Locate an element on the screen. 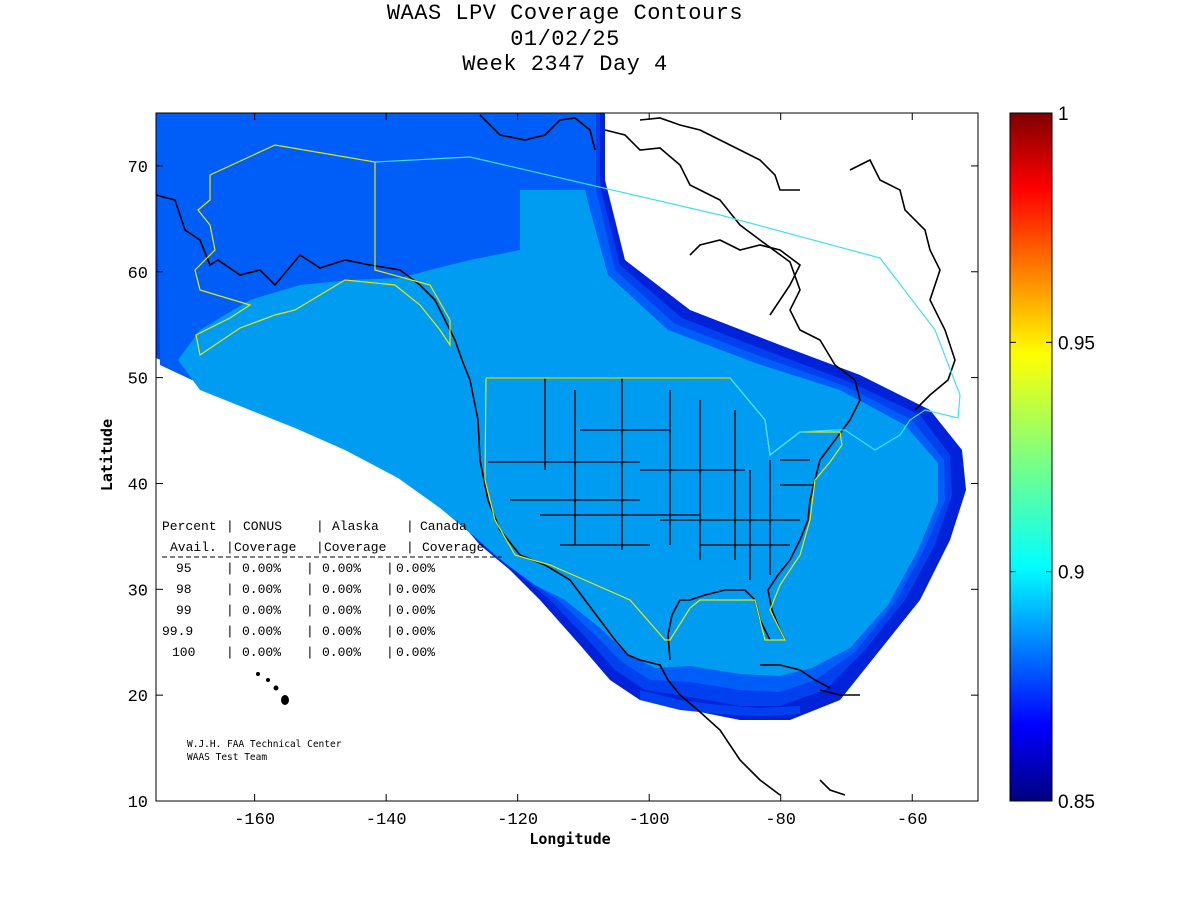 Image resolution: width=1200 pixels, height=900 pixels. title-line-3: Week 2347 Day 4 is located at coordinates (565, 64).